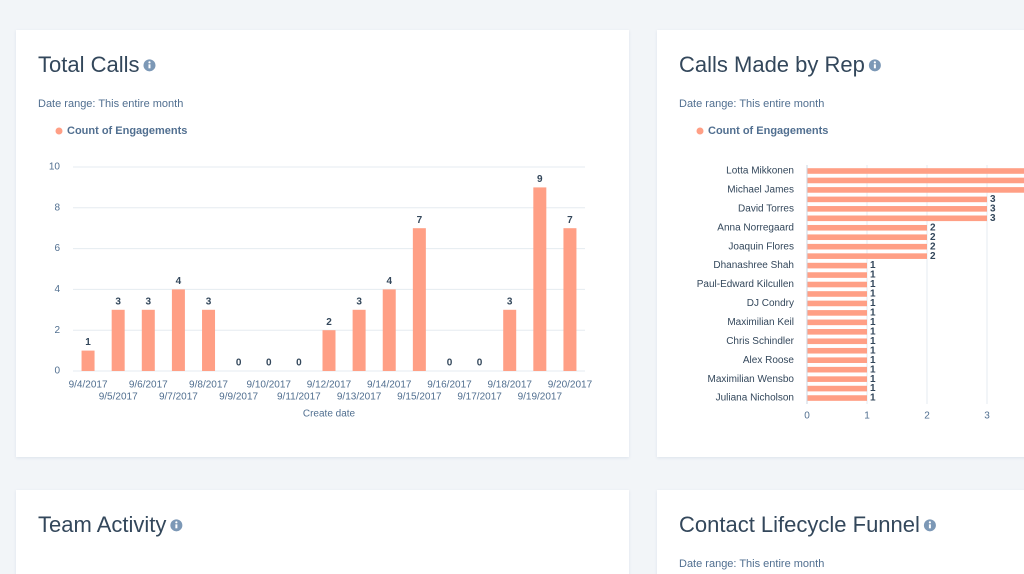 The image size is (1024, 574). I want to click on y-tick-label: Joaquin Flores, so click(761, 246).